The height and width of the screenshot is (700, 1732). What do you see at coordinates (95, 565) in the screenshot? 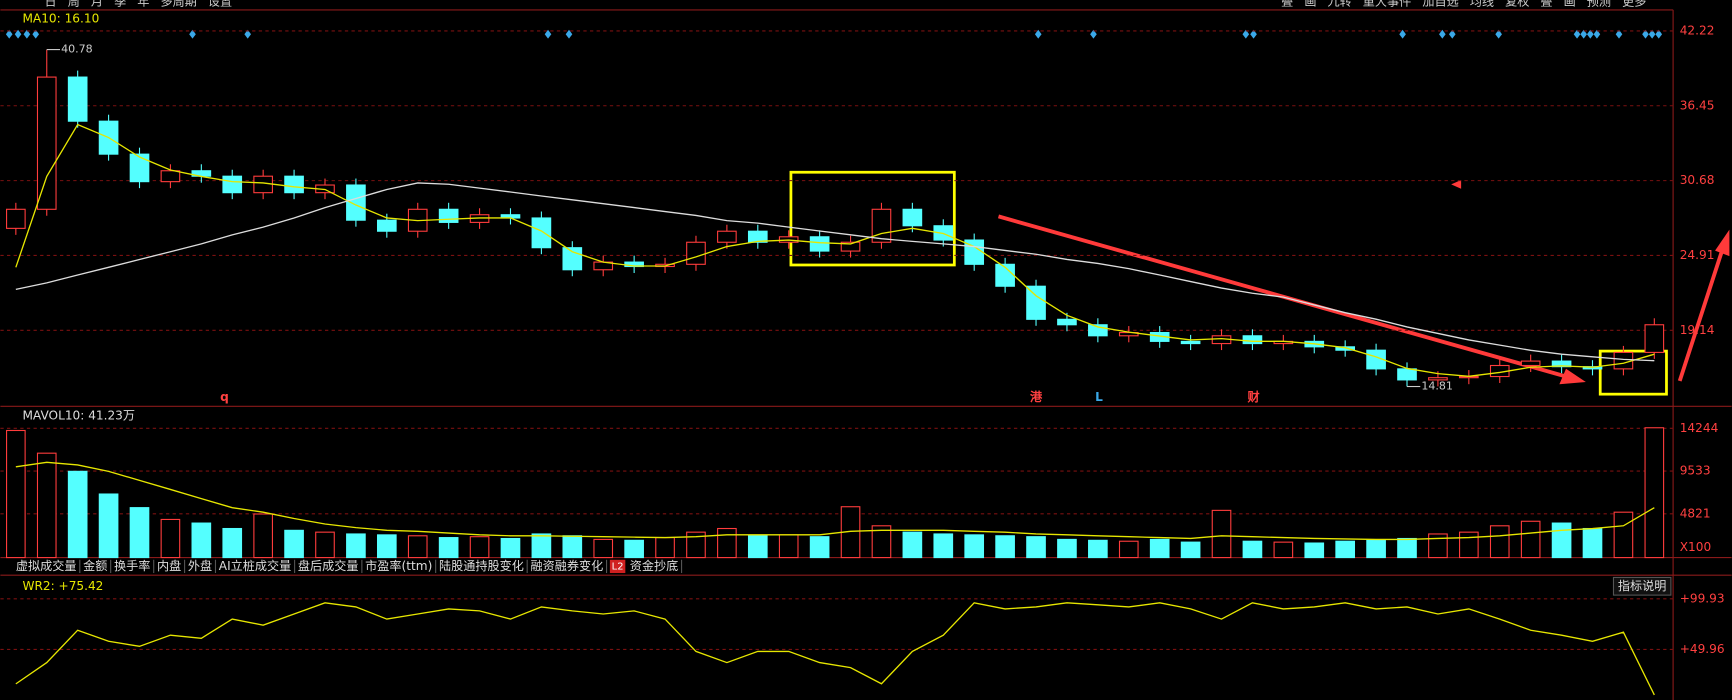
I see `tab: 金额` at bounding box center [95, 565].